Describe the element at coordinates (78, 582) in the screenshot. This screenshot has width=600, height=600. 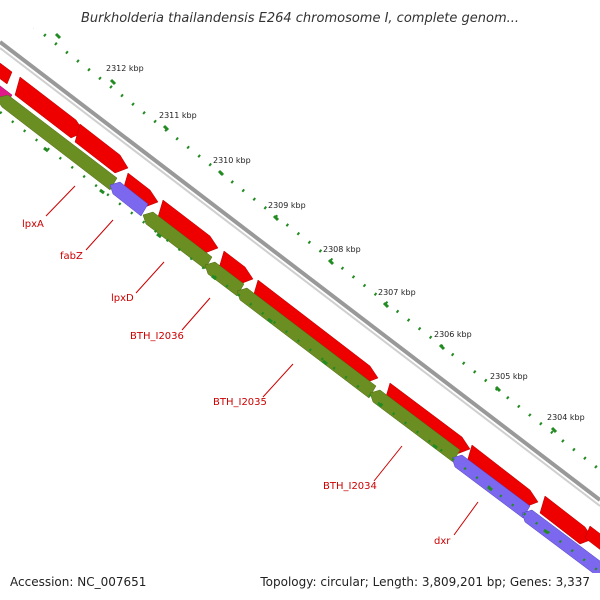
I see `accession-text: Accession: NC_007651` at that location.